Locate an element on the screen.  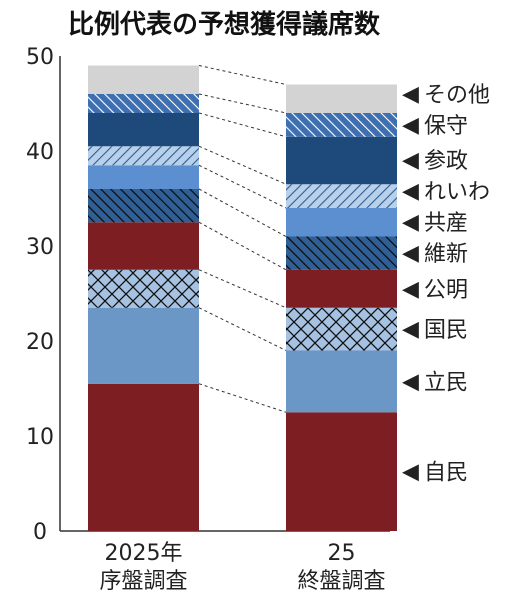
x-tick-label: 2025年 is located at coordinates (144, 553).